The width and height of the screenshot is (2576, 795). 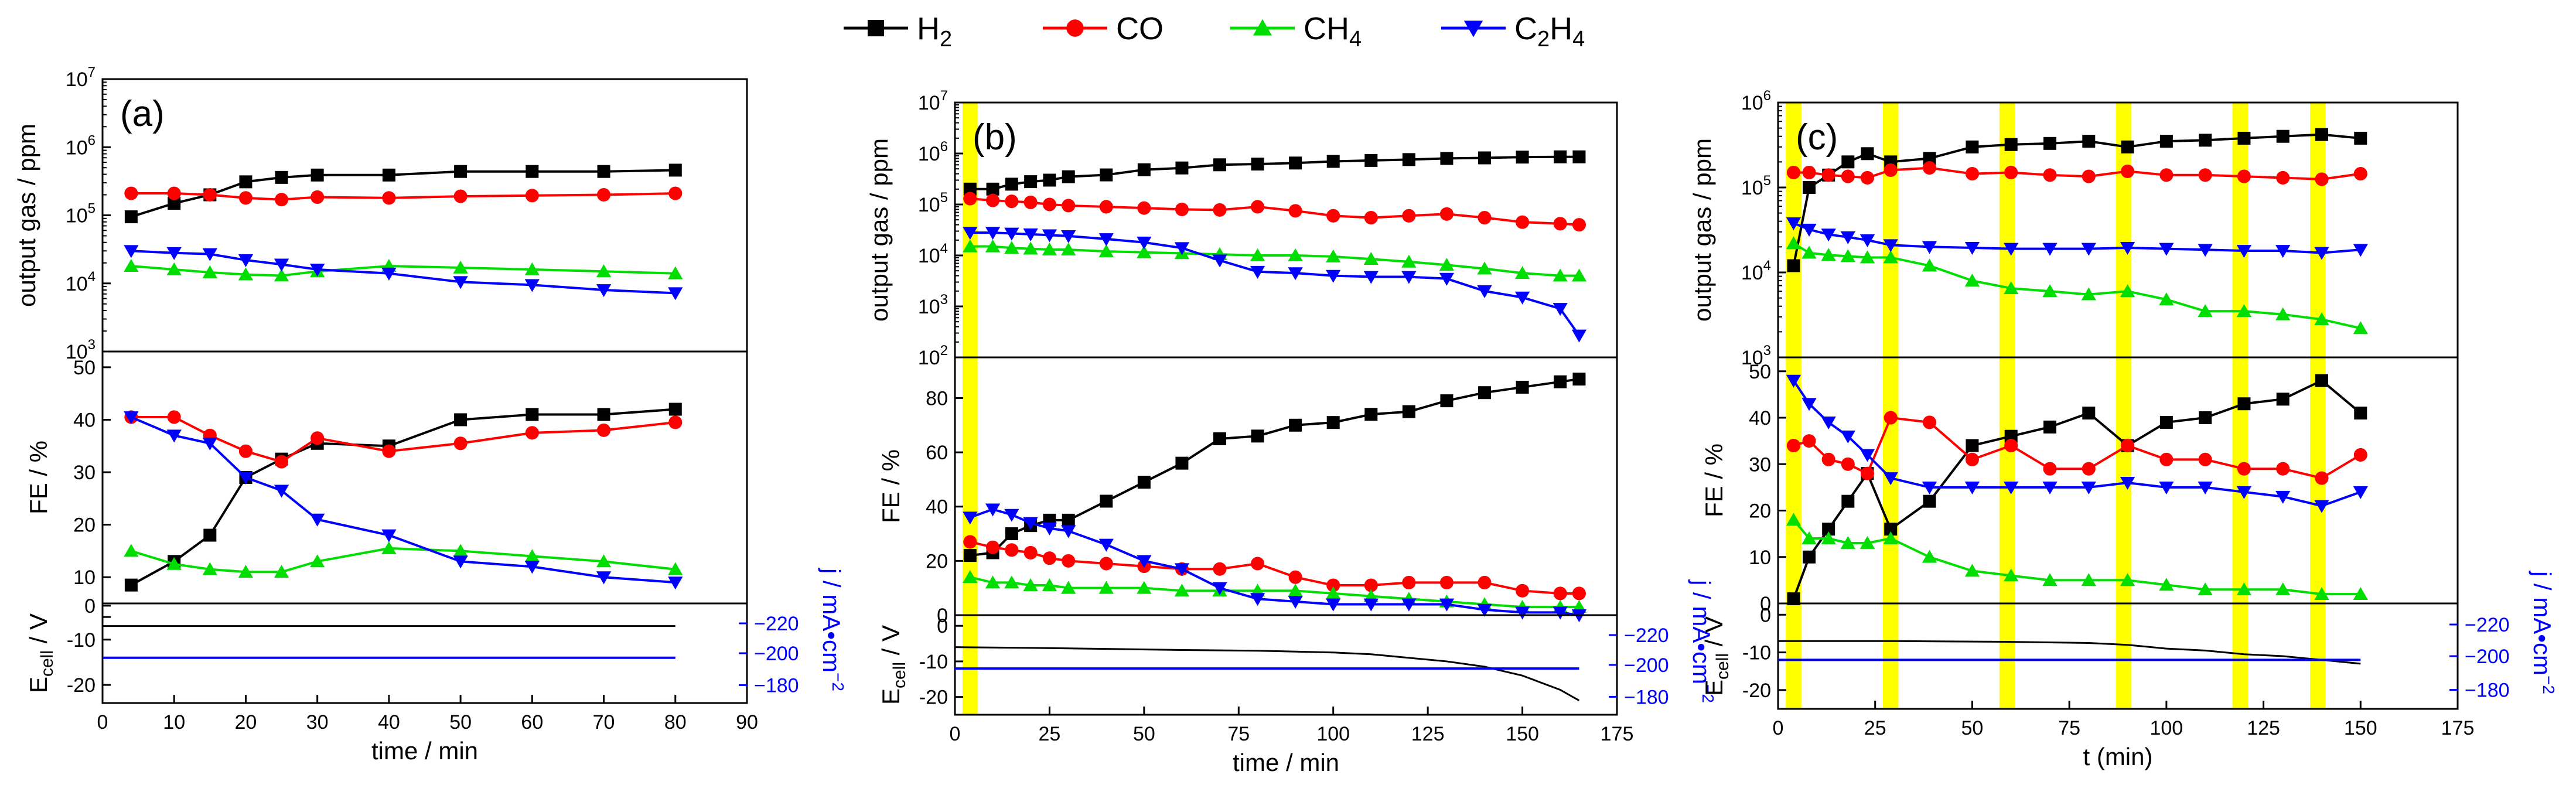 What do you see at coordinates (776, 654) in the screenshot?
I see `right-tick-label: −200` at bounding box center [776, 654].